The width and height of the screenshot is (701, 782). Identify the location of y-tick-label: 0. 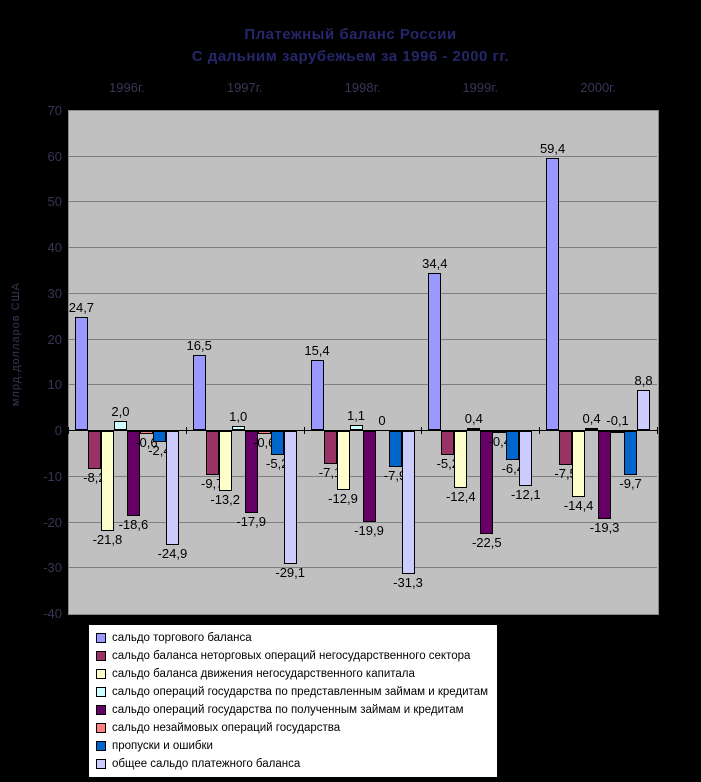
(58, 431).